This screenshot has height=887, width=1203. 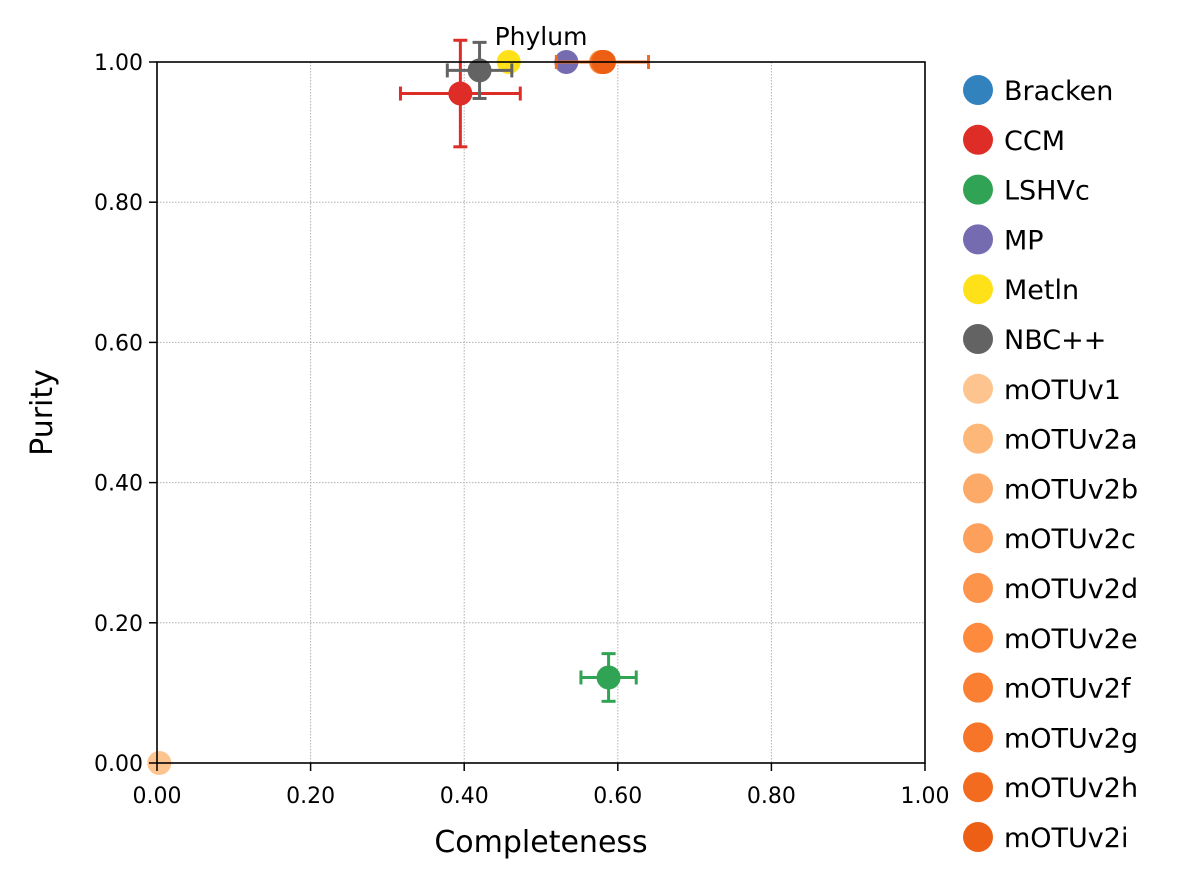 I want to click on x-tick-label: 0.20, so click(x=310, y=796).